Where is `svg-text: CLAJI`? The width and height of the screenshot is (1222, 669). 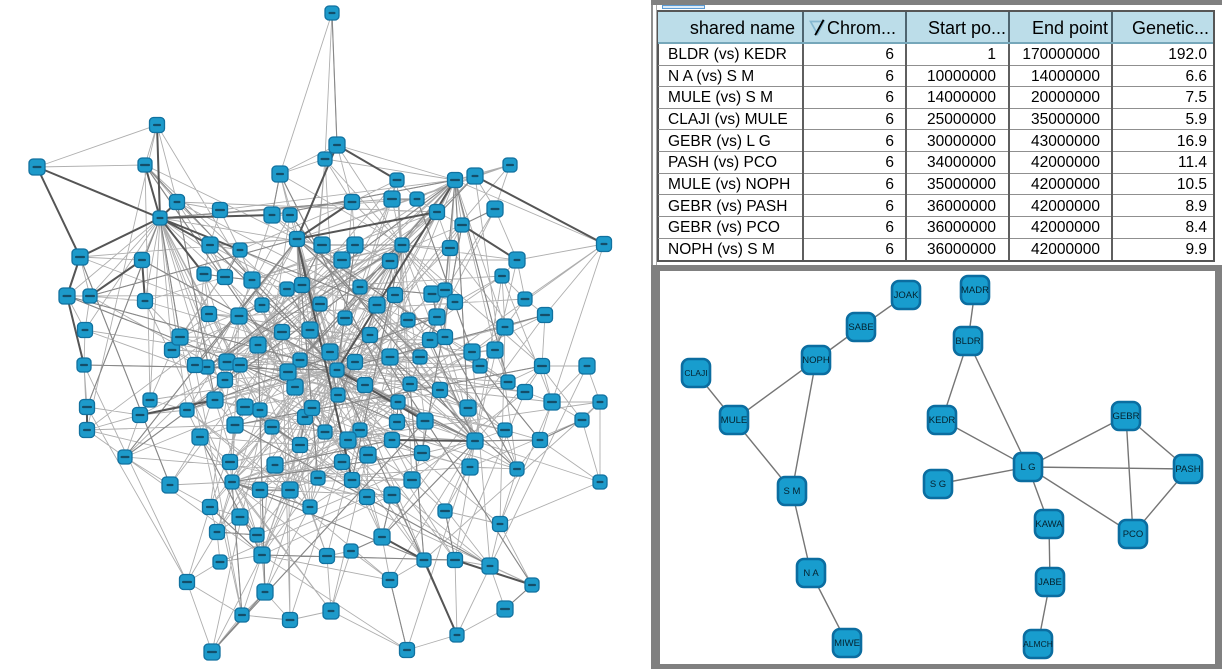
svg-text: CLAJI is located at coordinates (695, 373).